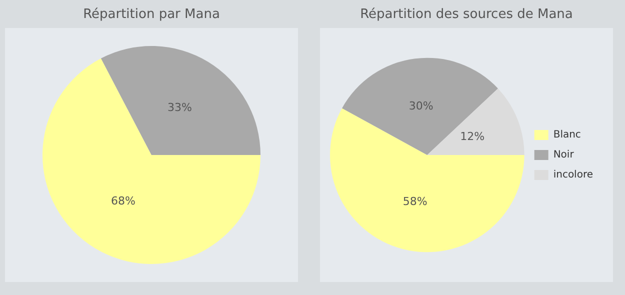  I want to click on data-label: 33%, so click(179, 107).